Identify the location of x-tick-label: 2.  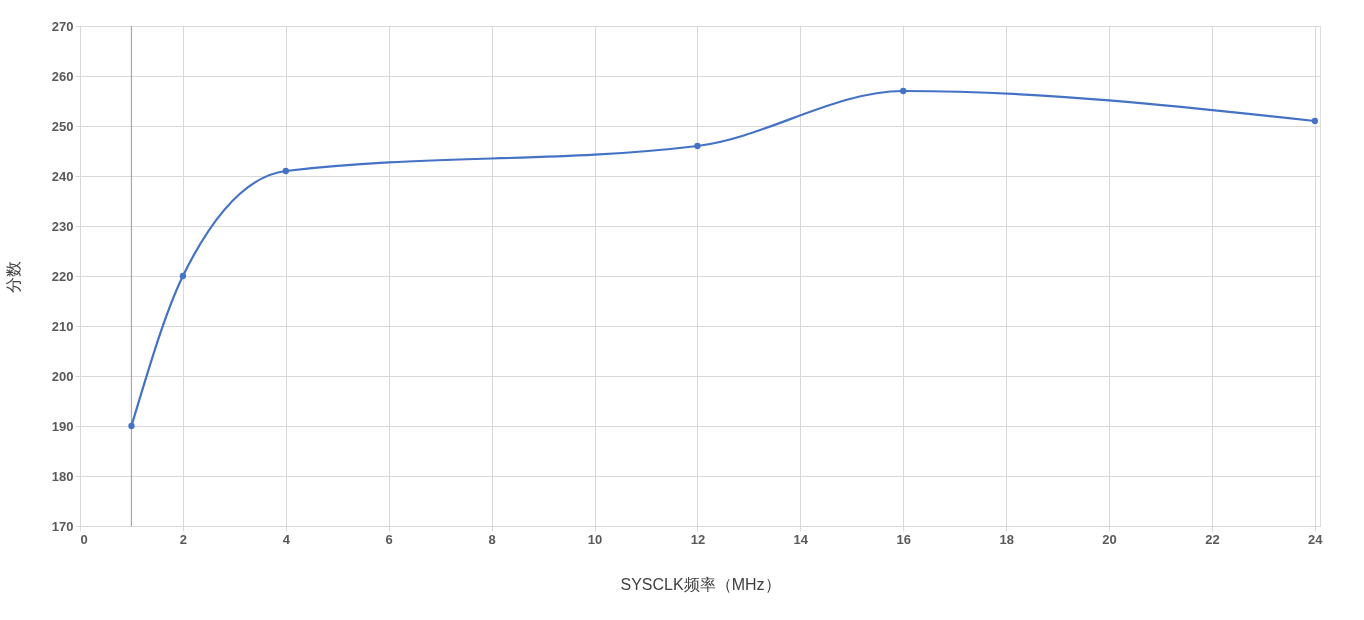
(183, 539).